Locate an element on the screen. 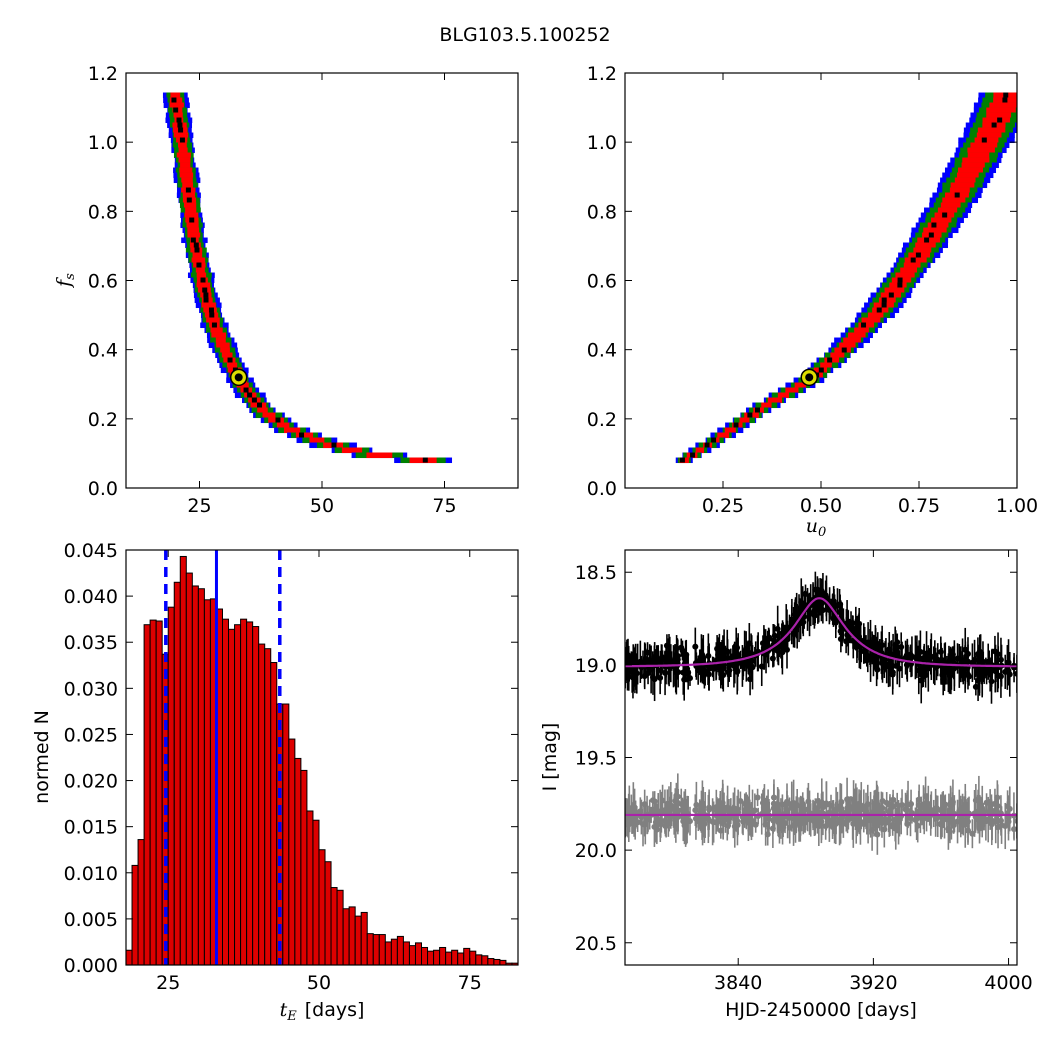 This screenshot has width=1050, height=1050. x-tick-label: 0.75 is located at coordinates (919, 506).